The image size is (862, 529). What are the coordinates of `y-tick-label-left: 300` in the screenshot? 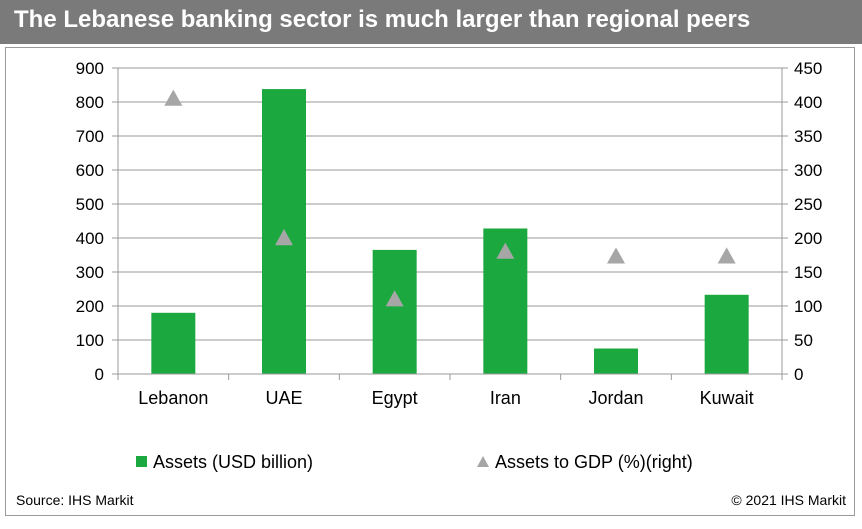 It's located at (90, 272).